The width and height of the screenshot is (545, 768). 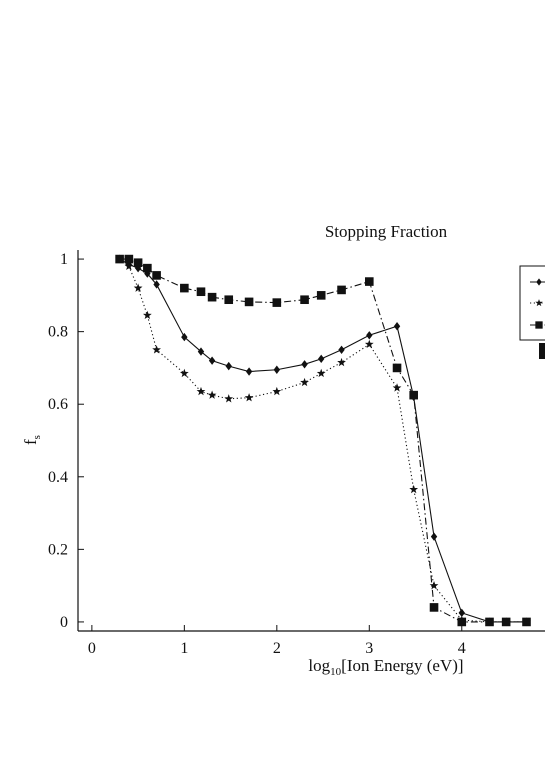 What do you see at coordinates (184, 648) in the screenshot?
I see `x-tick-label: 1` at bounding box center [184, 648].